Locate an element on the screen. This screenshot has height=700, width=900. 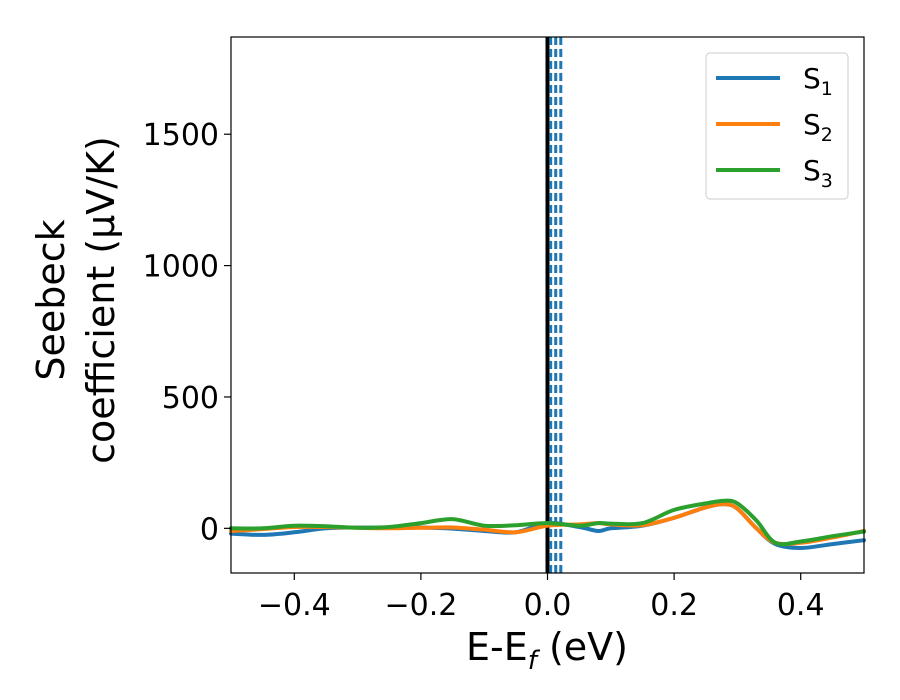
y-axis-ticks: 0 500 1000 1500 is located at coordinates (187, 332).